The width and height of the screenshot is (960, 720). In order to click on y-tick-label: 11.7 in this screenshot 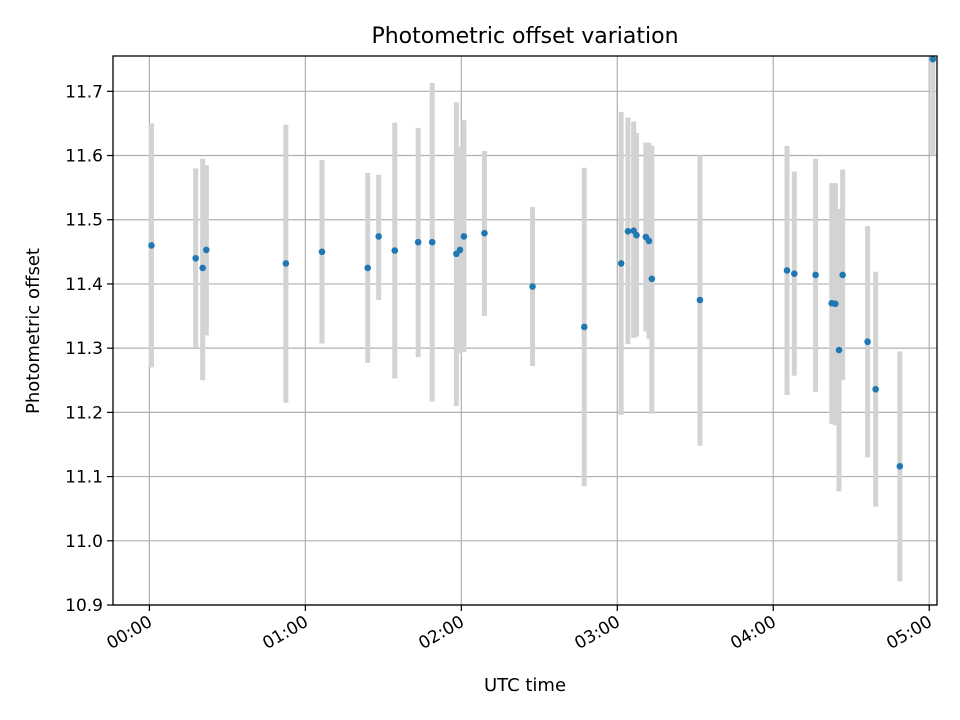, I will do `click(84, 92)`.